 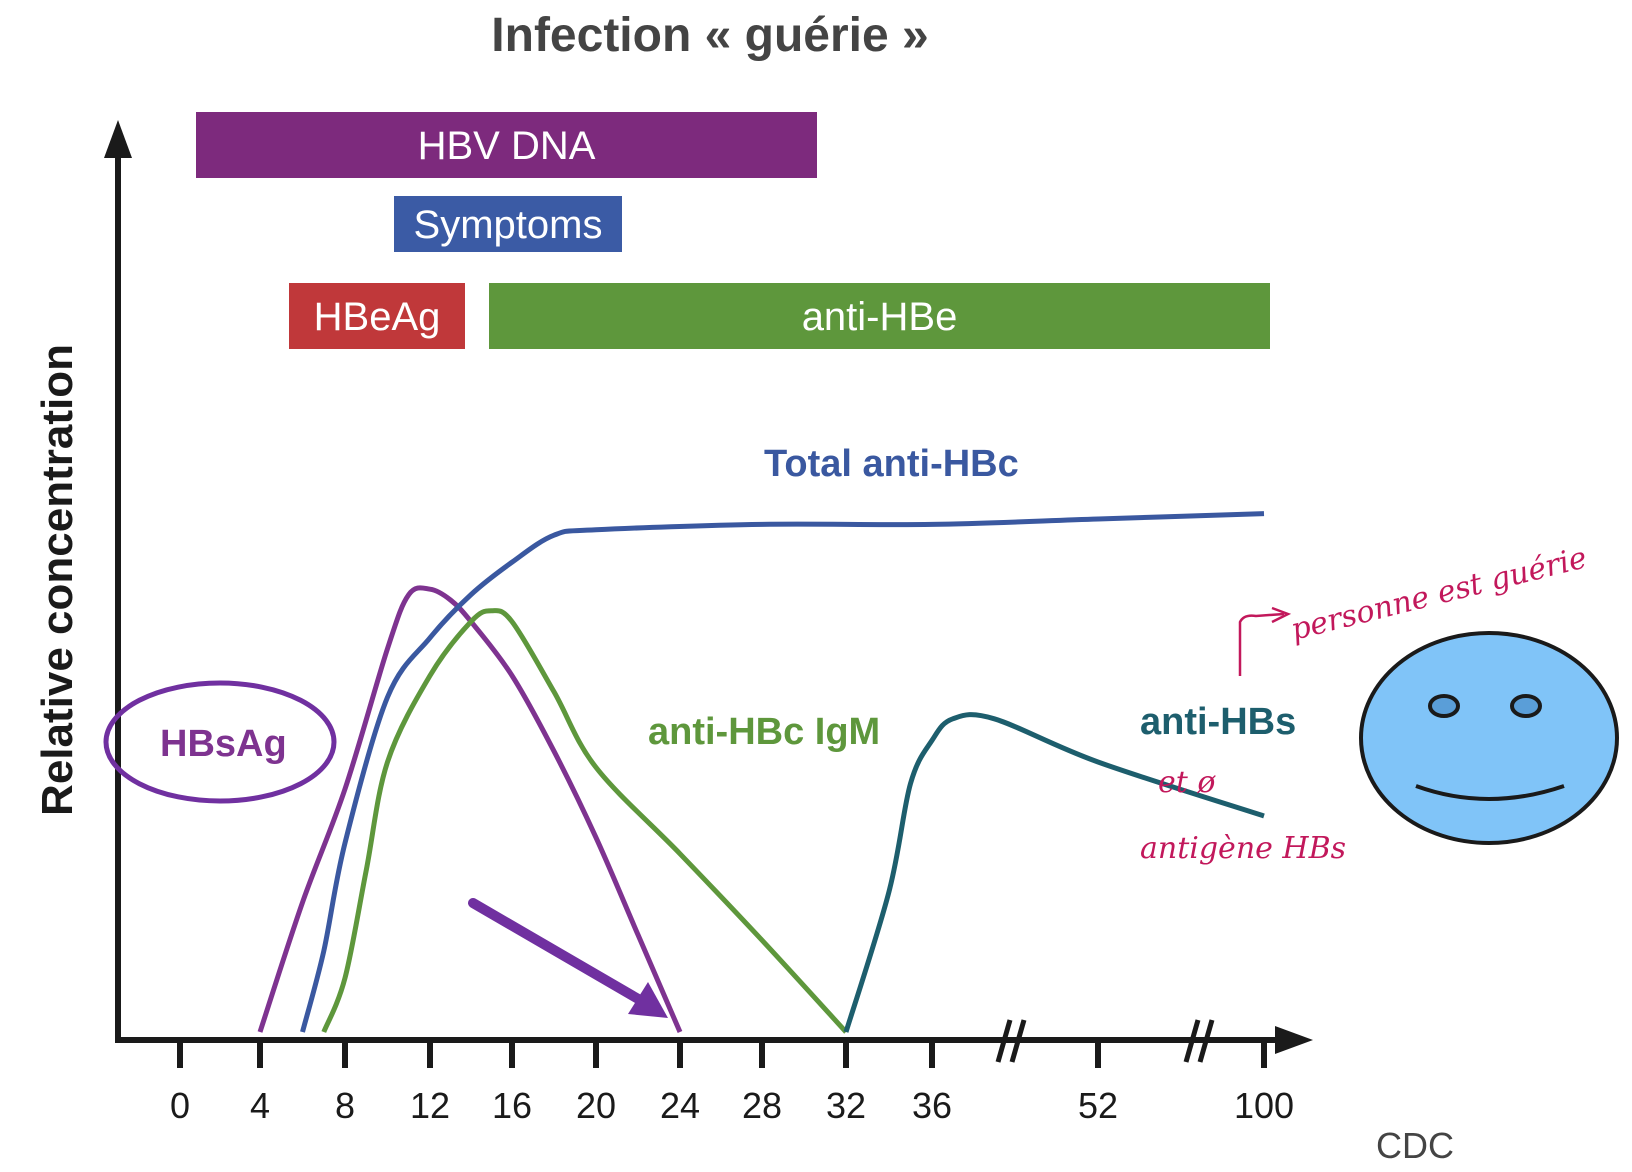 What do you see at coordinates (568, 958) in the screenshot?
I see `decrease-arrow-icon` at bounding box center [568, 958].